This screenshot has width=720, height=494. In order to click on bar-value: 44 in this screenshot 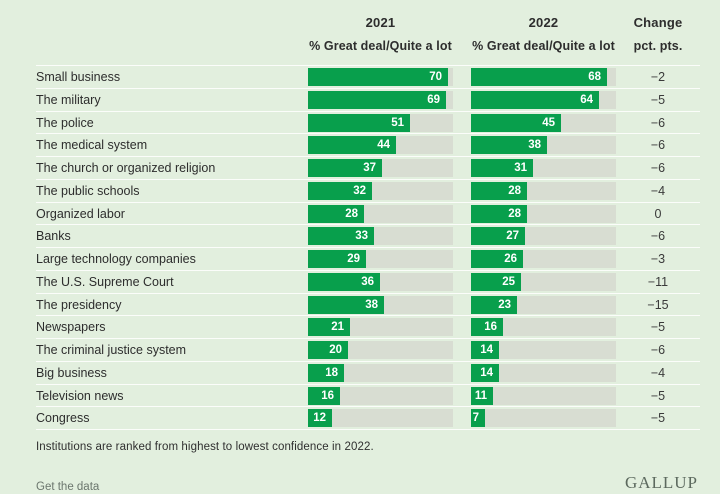, I will do `click(383, 145)`.